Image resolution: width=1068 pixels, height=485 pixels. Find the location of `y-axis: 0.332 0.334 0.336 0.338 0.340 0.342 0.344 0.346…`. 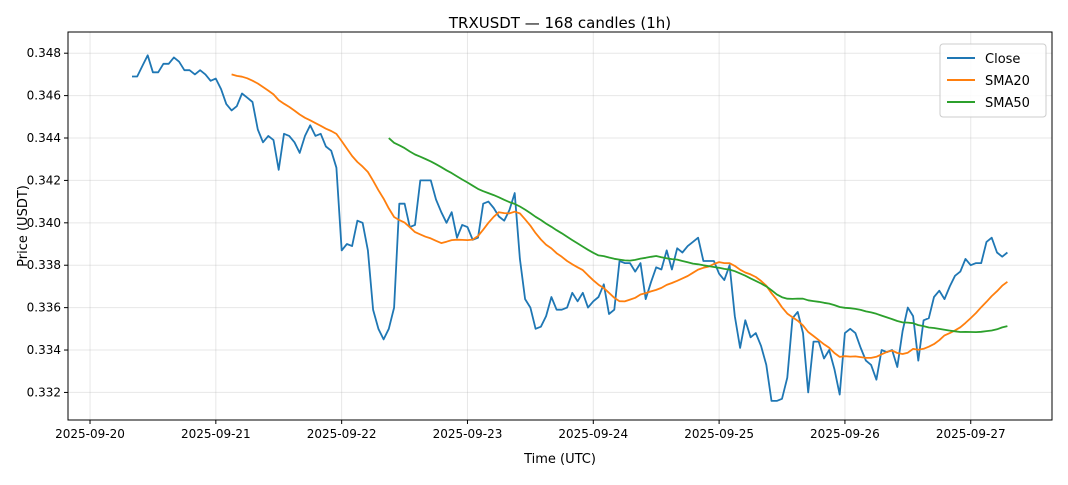

y-axis: 0.332 0.334 0.336 0.338 0.340 0.342 0.344 0.346… is located at coordinates (47, 222).